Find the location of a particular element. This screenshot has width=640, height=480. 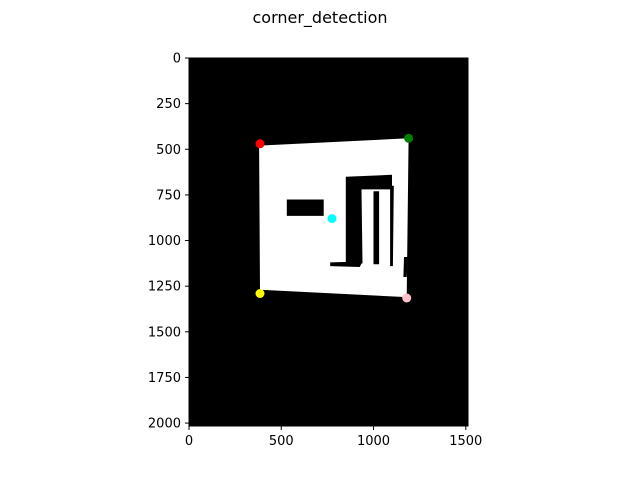

y-tick-label: 750 is located at coordinates (168, 195).